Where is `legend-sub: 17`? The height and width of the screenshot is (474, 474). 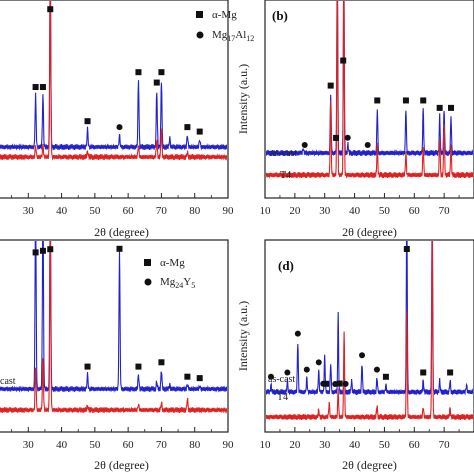
legend-sub: 17 is located at coordinates (231, 38).